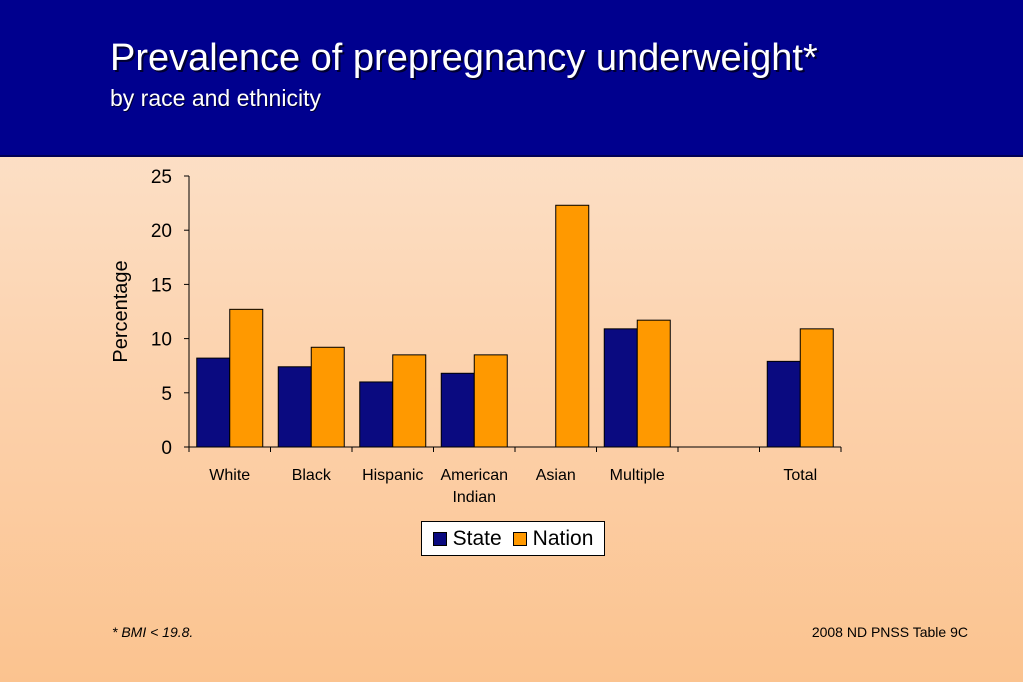 The width and height of the screenshot is (1023, 682). Describe the element at coordinates (464, 58) in the screenshot. I see `slide-title: Prevalence of prepregnancy underweight*` at that location.